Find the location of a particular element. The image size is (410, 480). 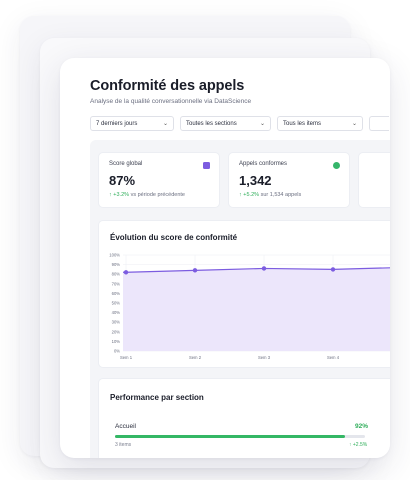

kpi-label: Appels conformes is located at coordinates (263, 164).